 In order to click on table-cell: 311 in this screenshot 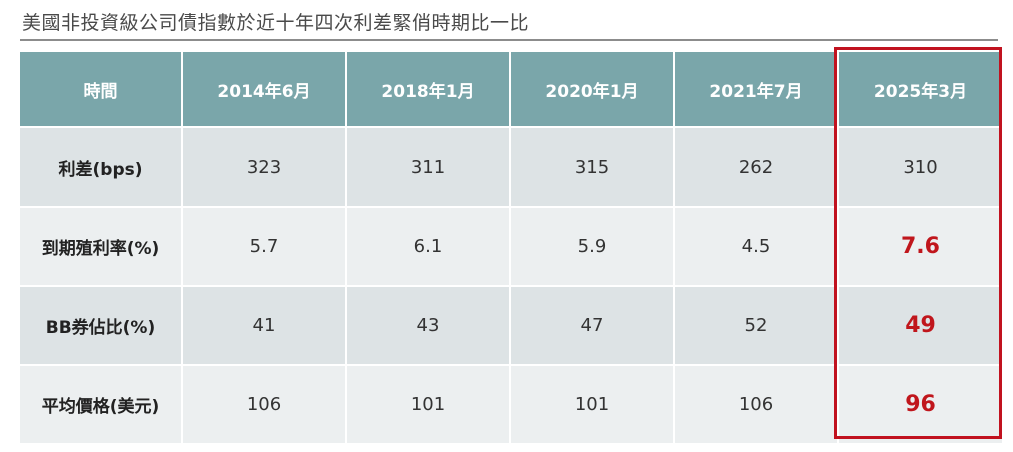, I will do `click(428, 167)`.